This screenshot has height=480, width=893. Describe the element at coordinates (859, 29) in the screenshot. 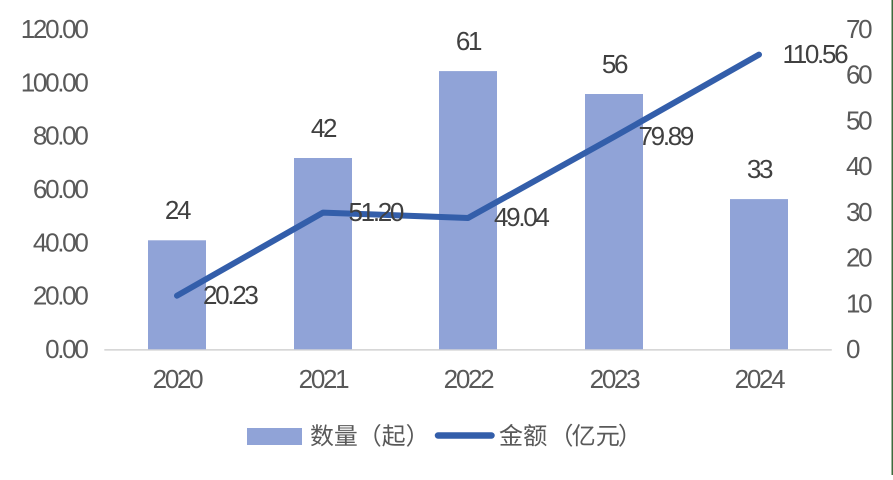

I see `svg-text: 70` at that location.